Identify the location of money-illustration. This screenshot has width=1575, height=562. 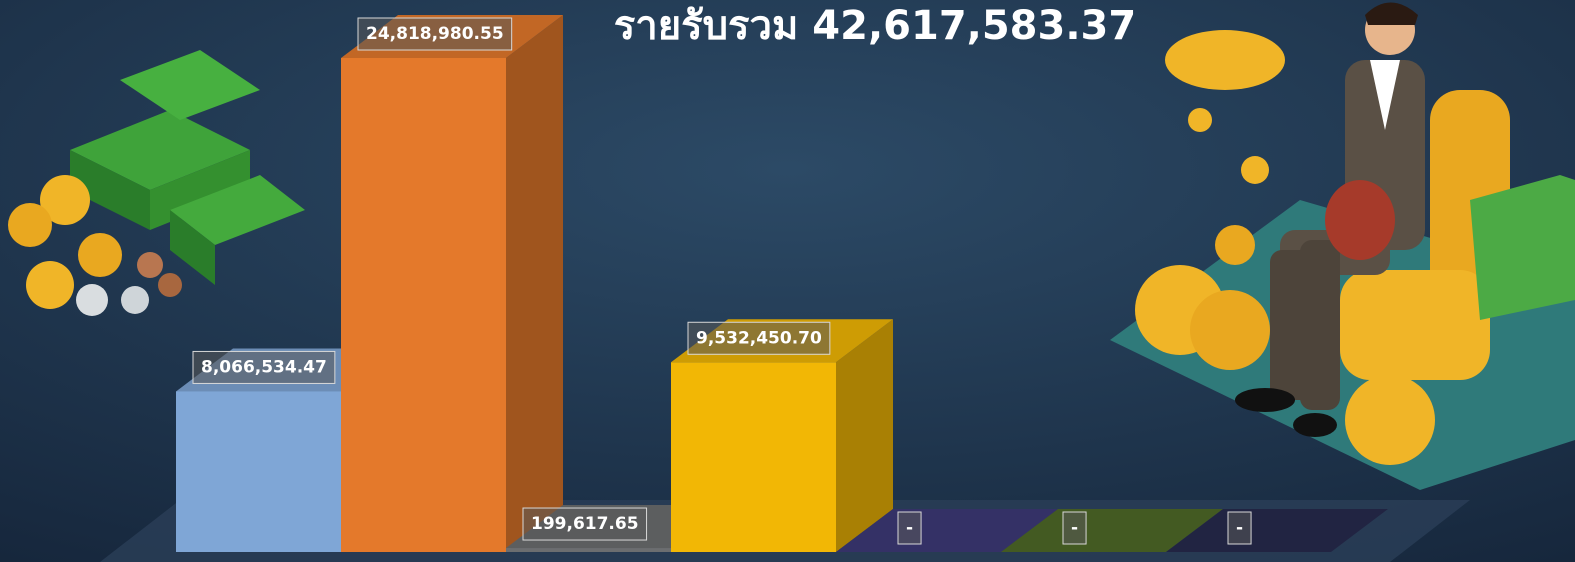
(156, 183).